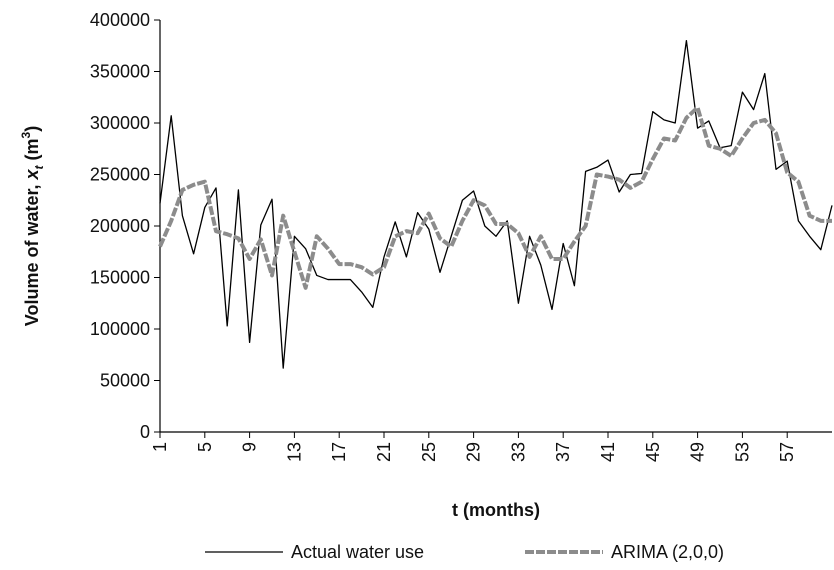  Describe the element at coordinates (698, 452) in the screenshot. I see `x-tick-label: 49` at that location.